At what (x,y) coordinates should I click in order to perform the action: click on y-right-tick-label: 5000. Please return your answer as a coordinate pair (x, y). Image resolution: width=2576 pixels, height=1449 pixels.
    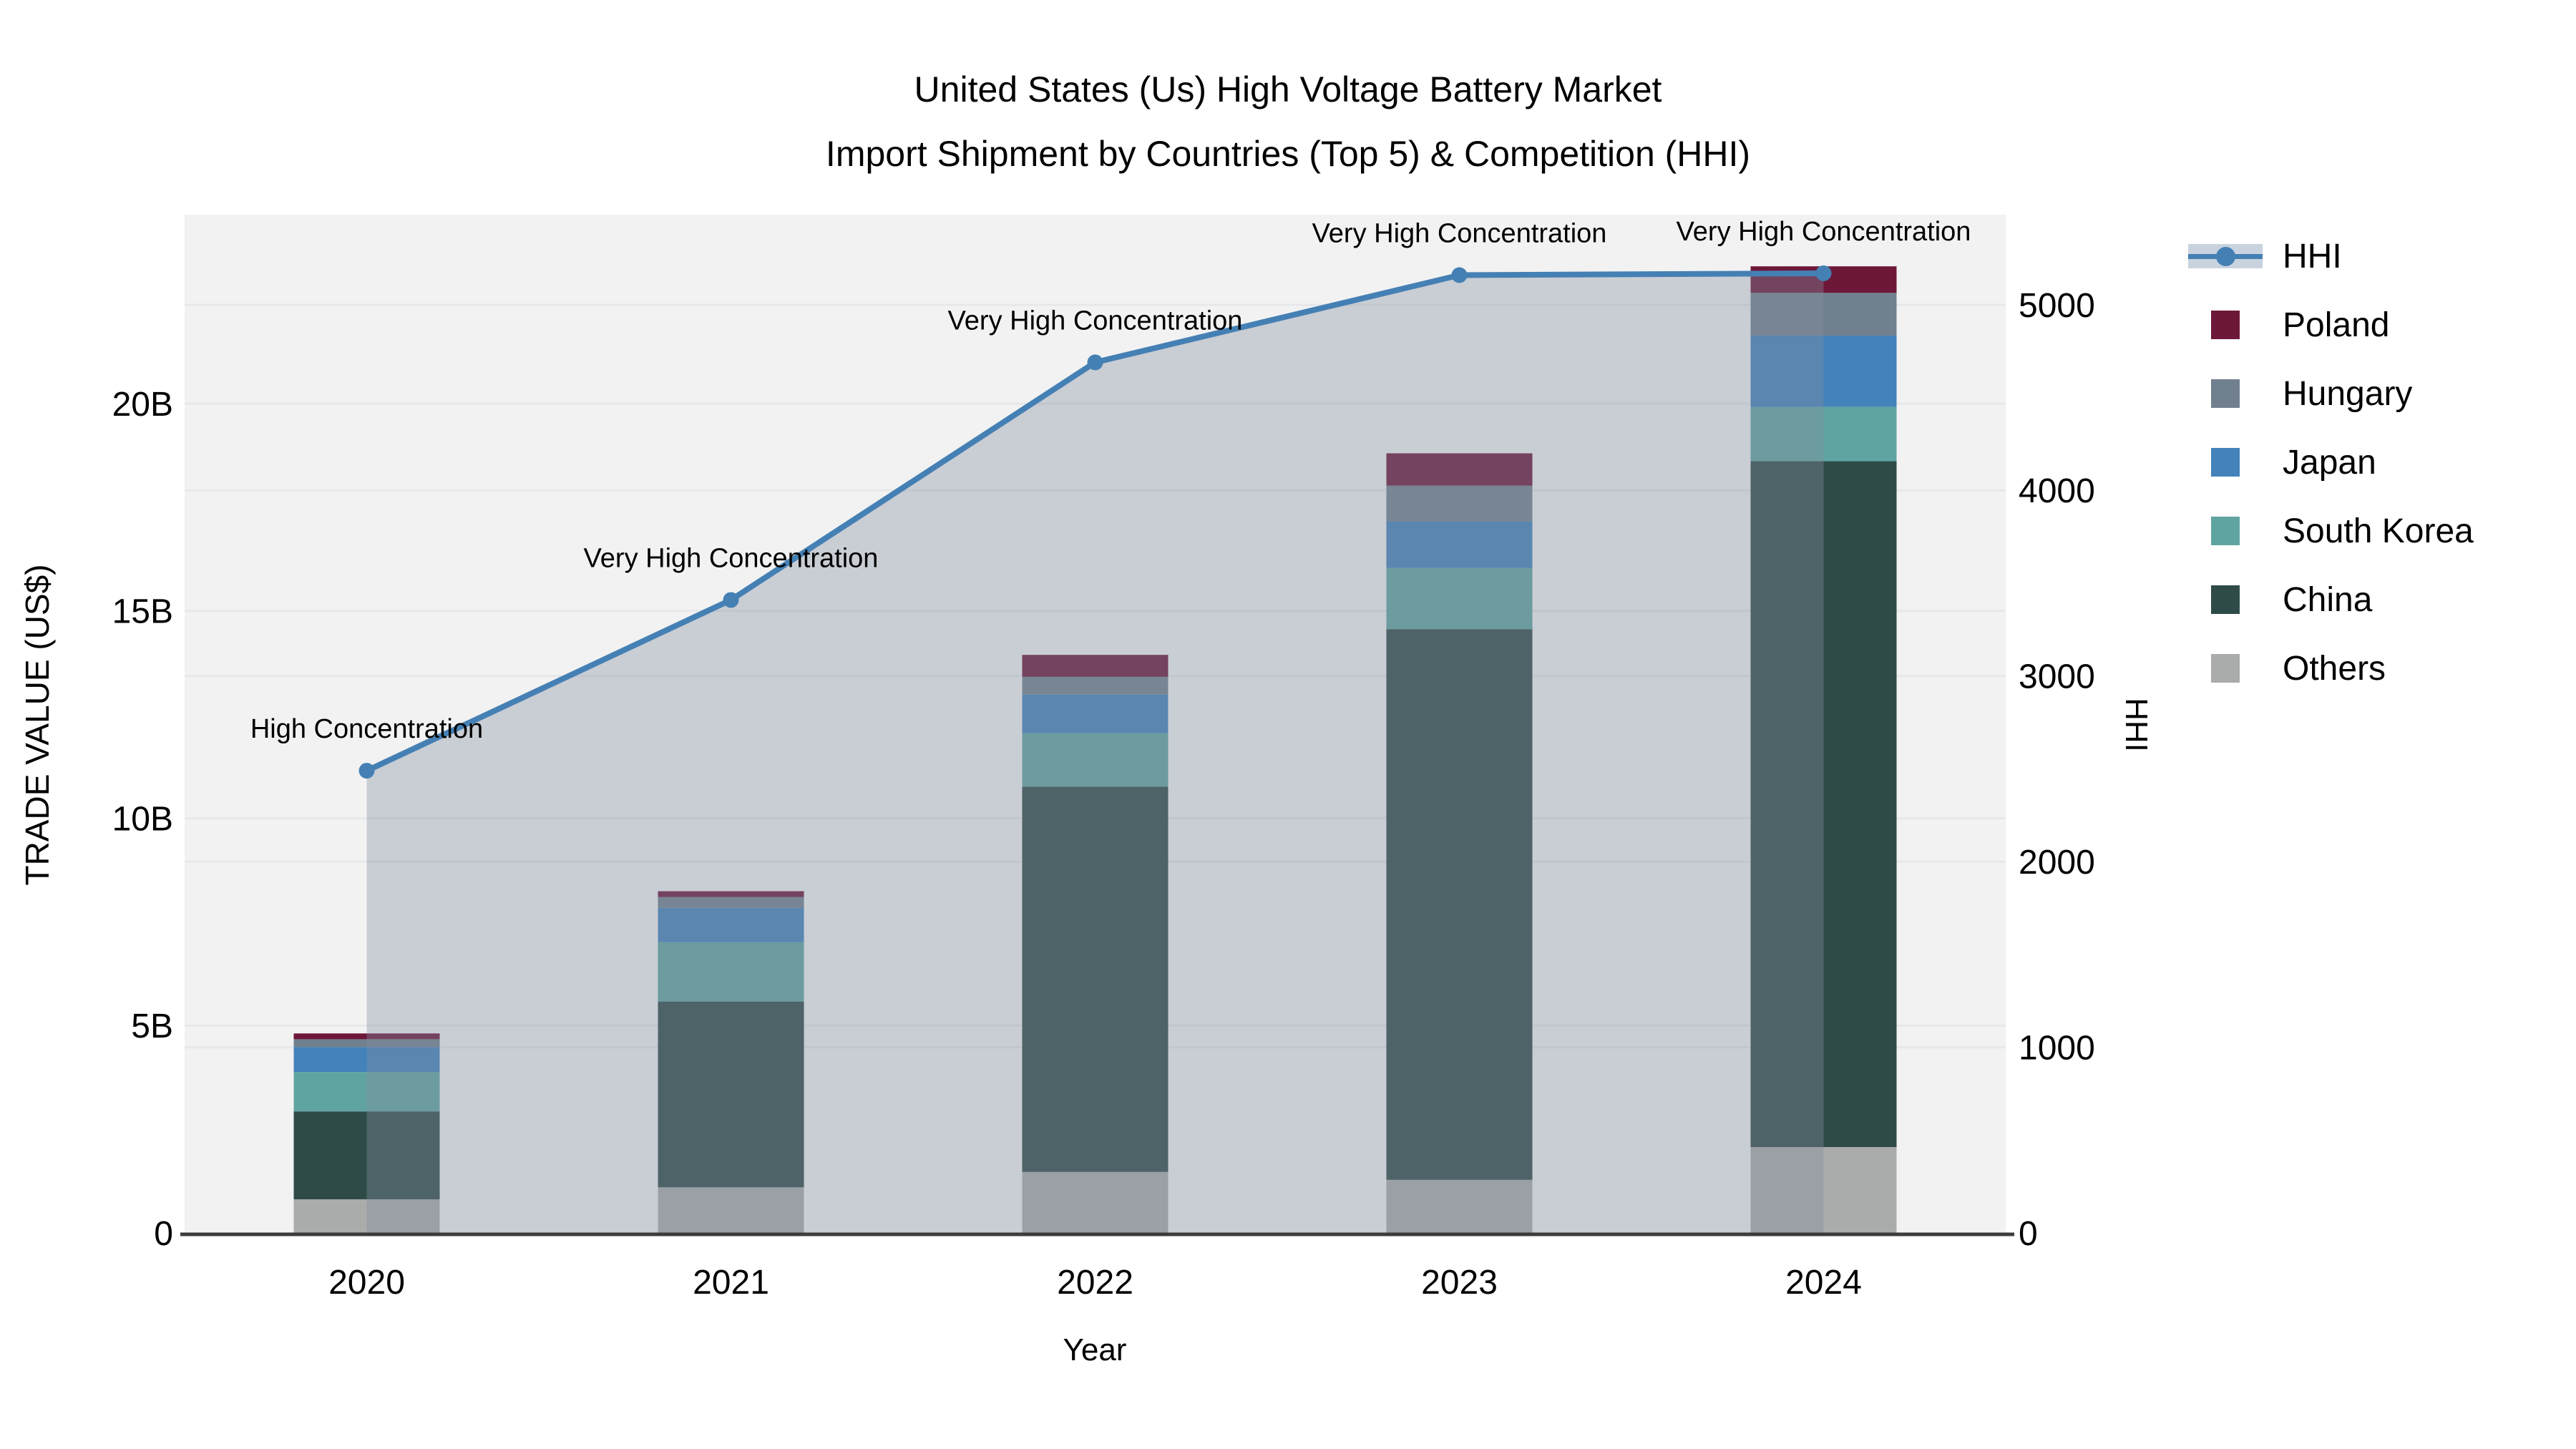
    Looking at the image, I should click on (2057, 306).